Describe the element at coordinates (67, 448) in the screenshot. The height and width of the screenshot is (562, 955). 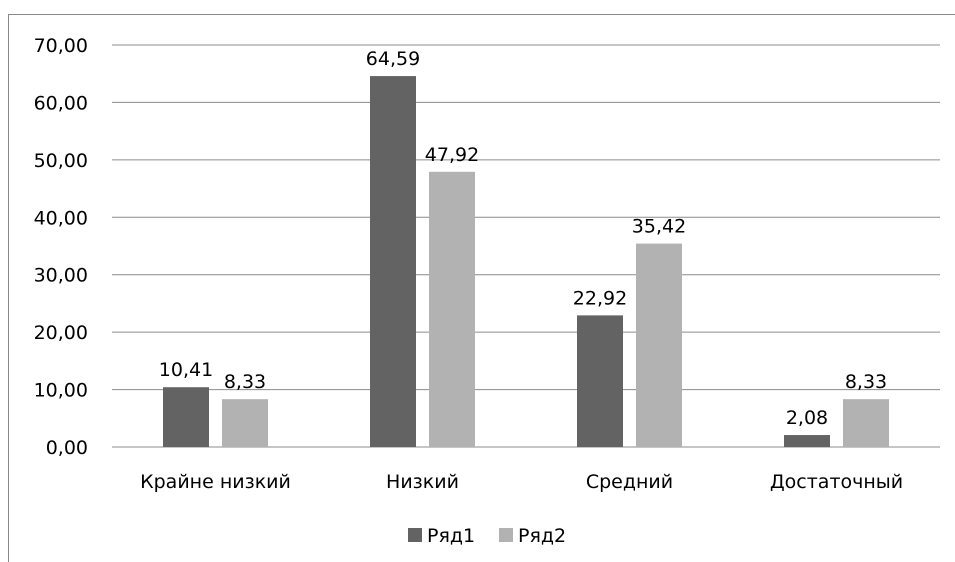
I see `y-tick-label: 0,00` at that location.